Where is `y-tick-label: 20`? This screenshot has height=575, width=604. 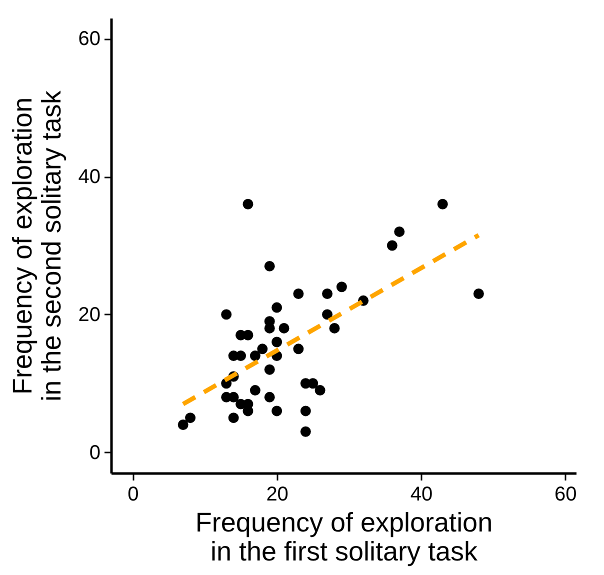
y-tick-label: 20 is located at coordinates (89, 315).